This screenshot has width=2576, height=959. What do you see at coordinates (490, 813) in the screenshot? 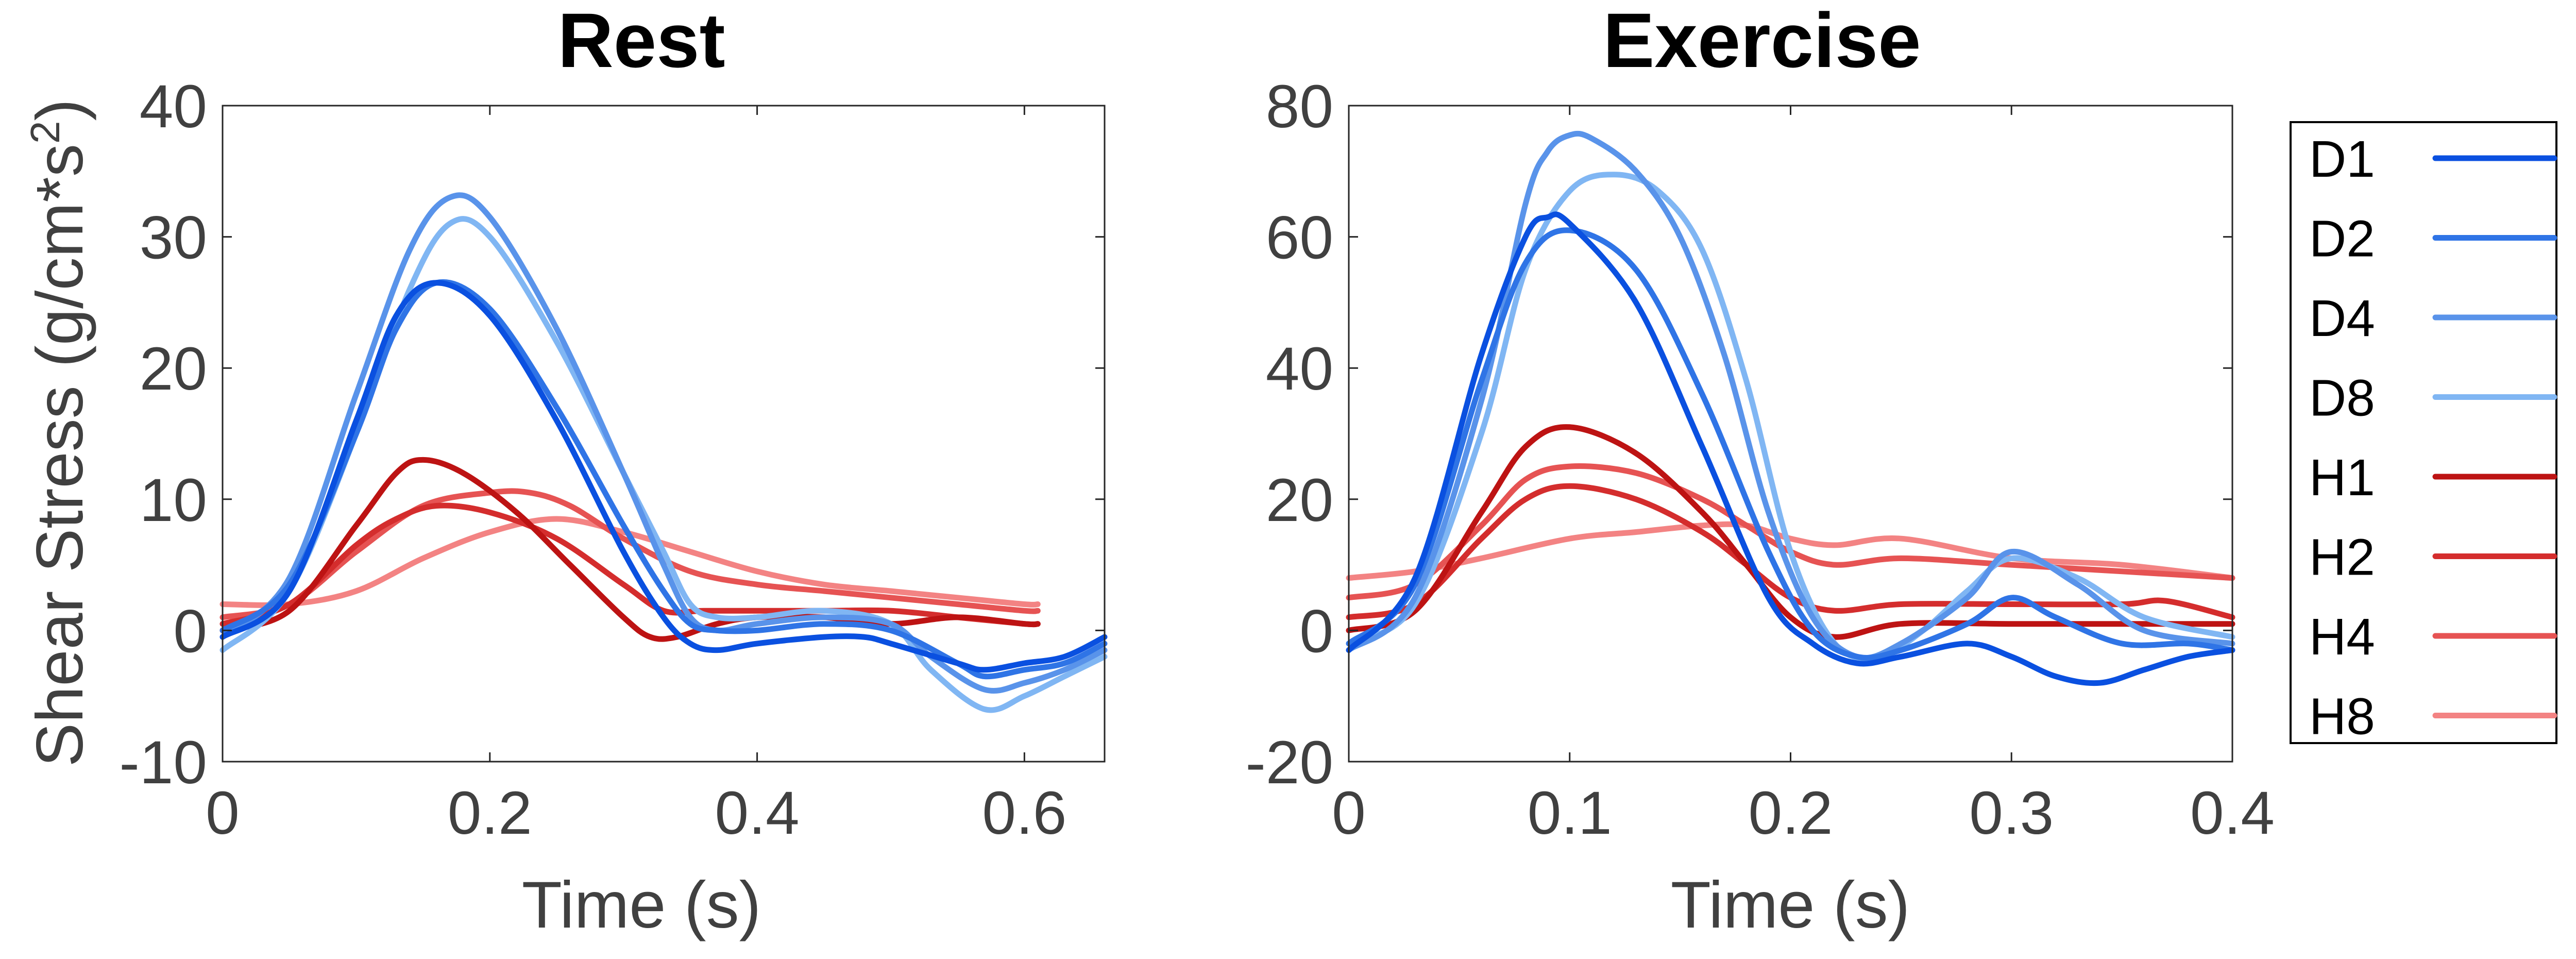
I see `rest-x-tick-label: 0.2` at bounding box center [490, 813].